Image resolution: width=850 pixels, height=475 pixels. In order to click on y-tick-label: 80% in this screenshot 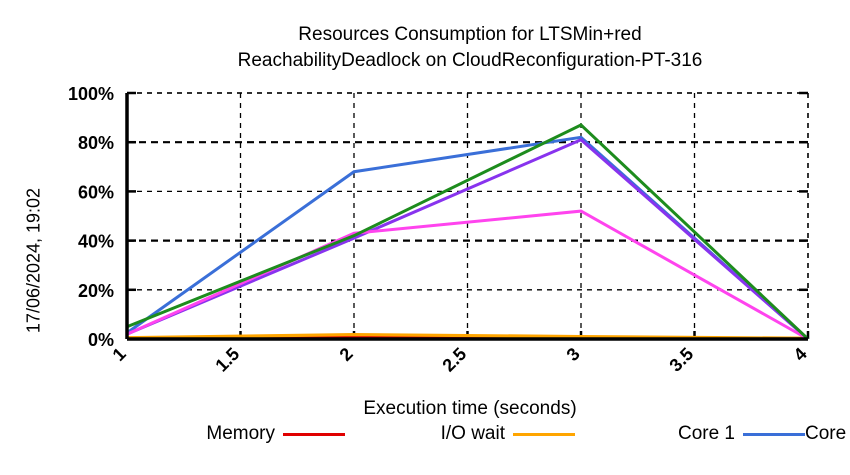, I will do `click(96, 143)`.